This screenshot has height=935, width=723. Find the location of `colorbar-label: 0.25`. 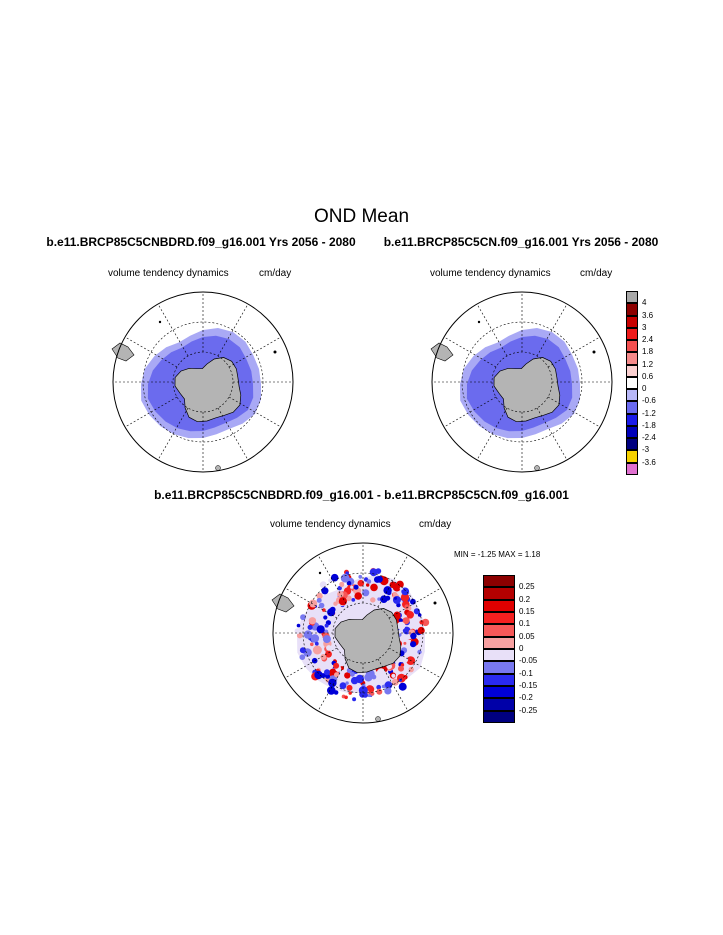

colorbar-label: 0.25 is located at coordinates (527, 587).